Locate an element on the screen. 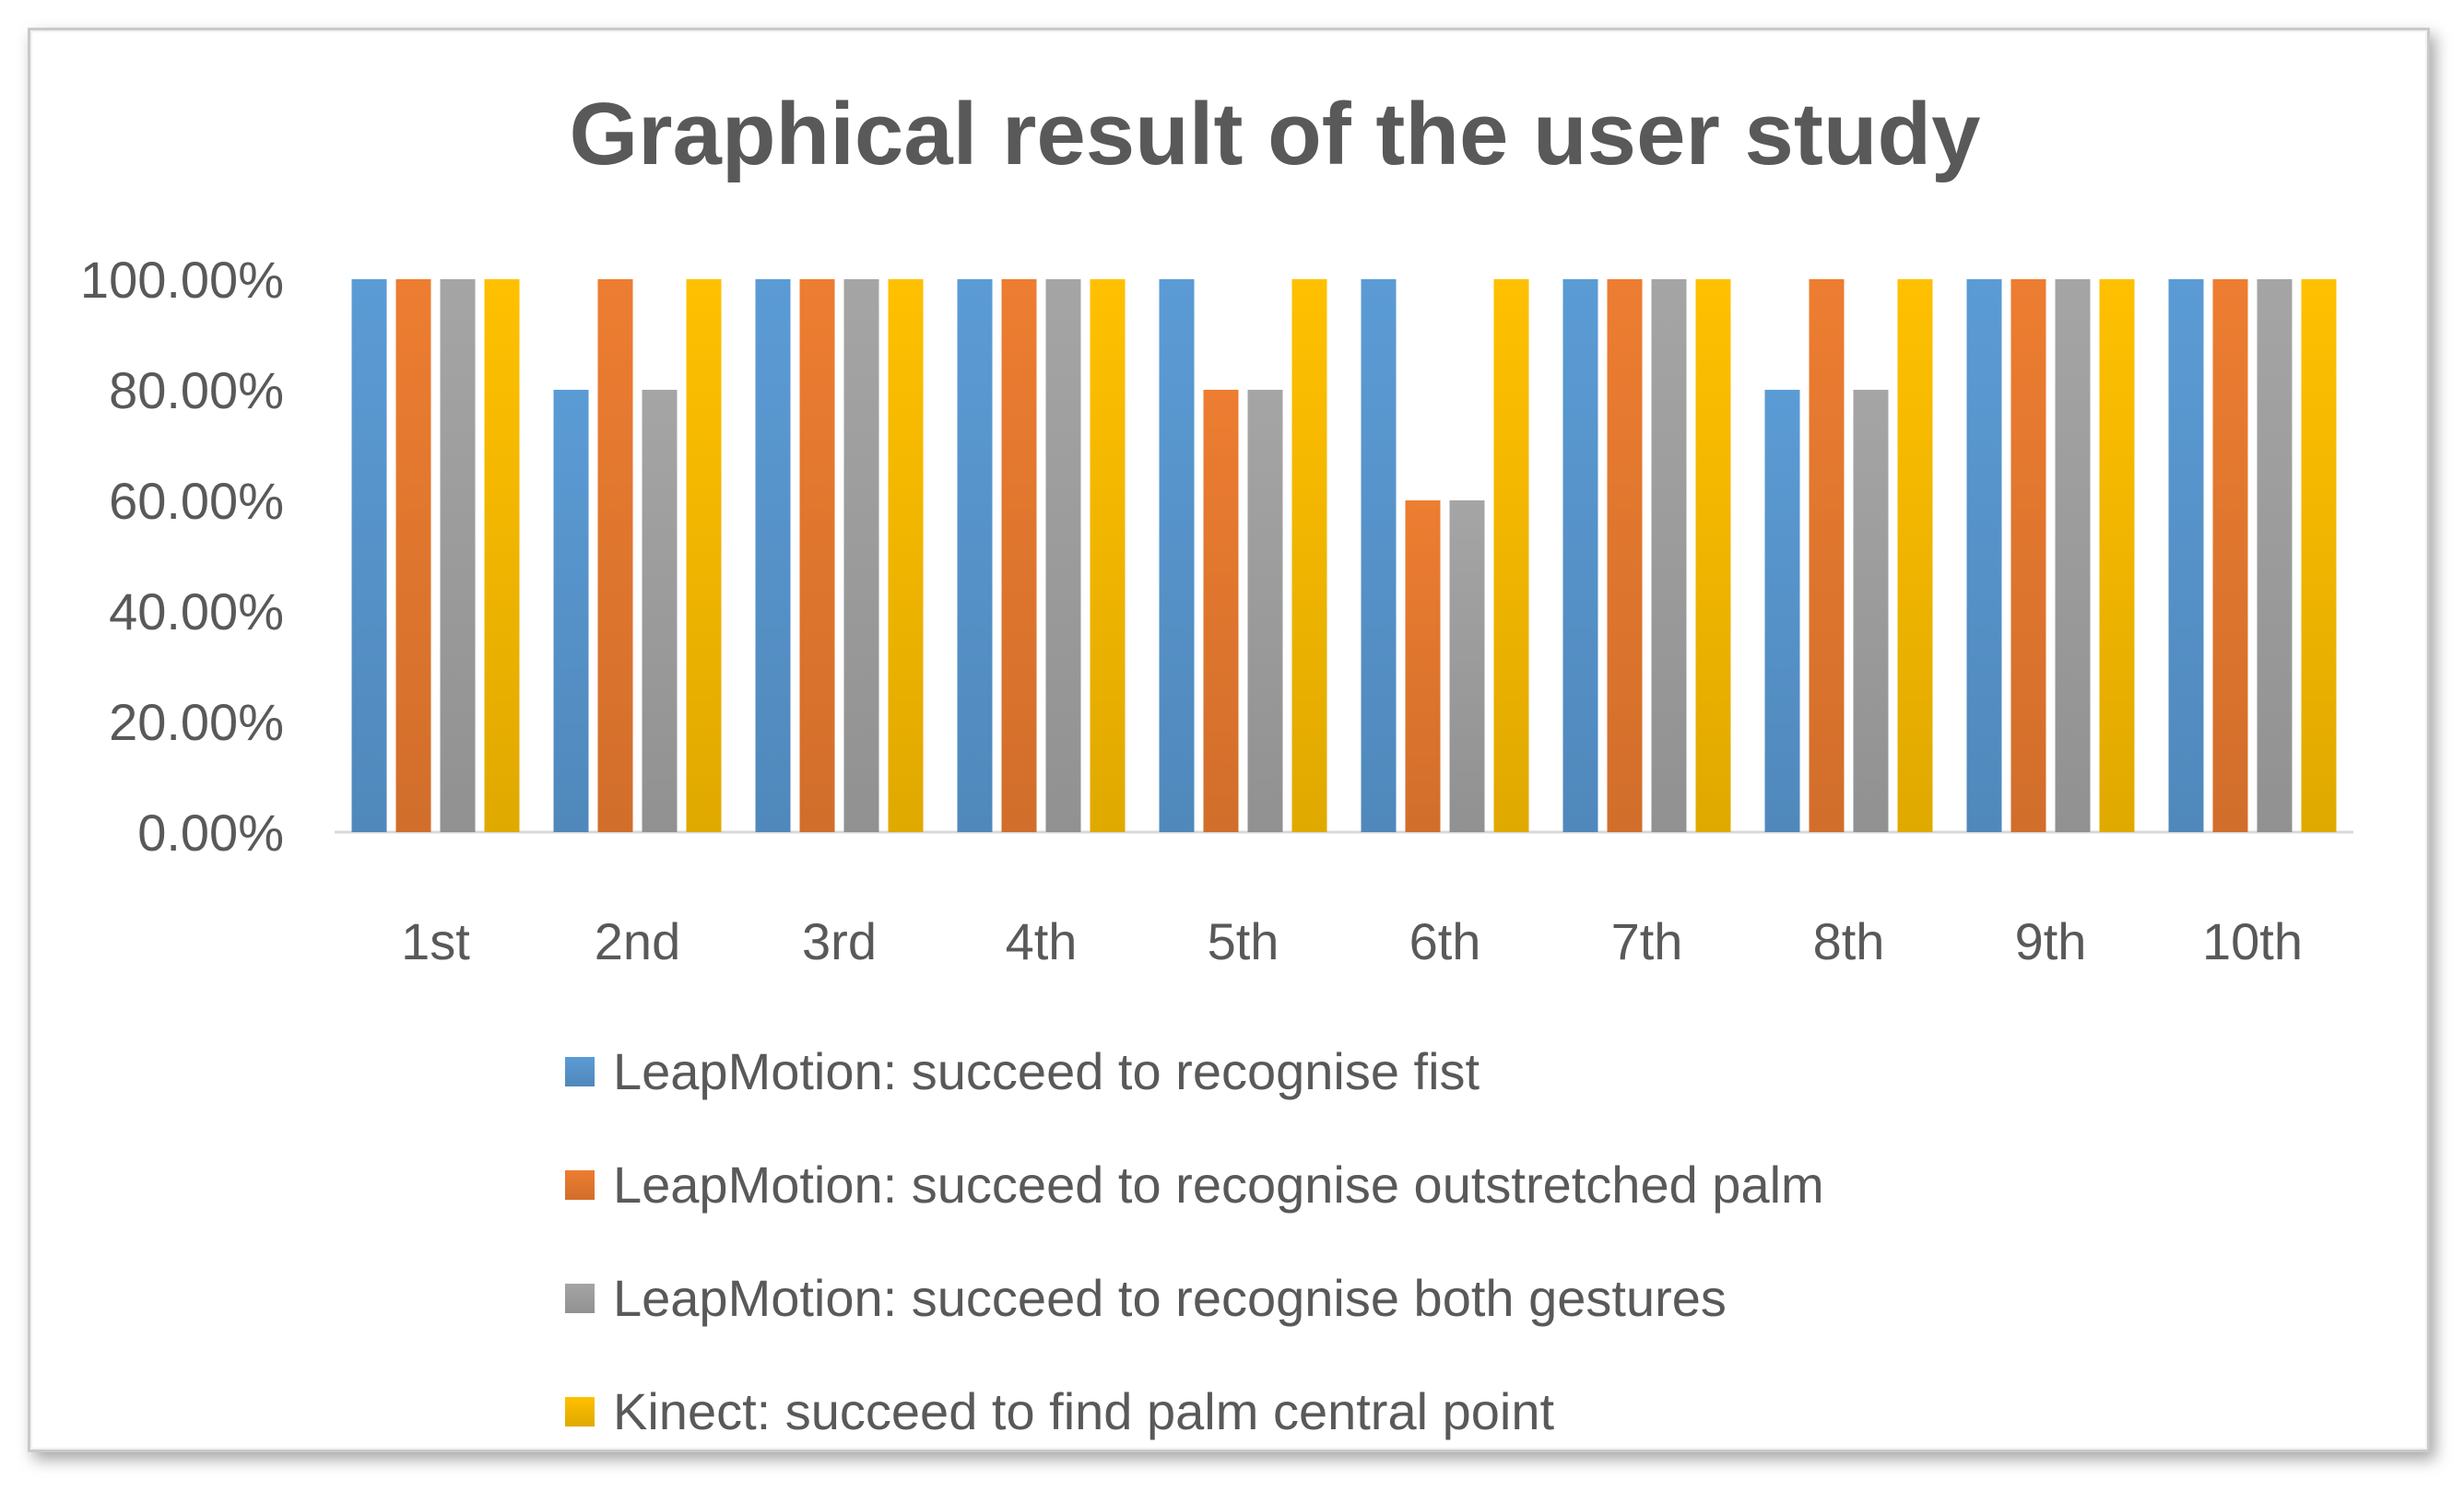 This screenshot has width=2464, height=1491. x-tick-label: 5th is located at coordinates (1244, 941).